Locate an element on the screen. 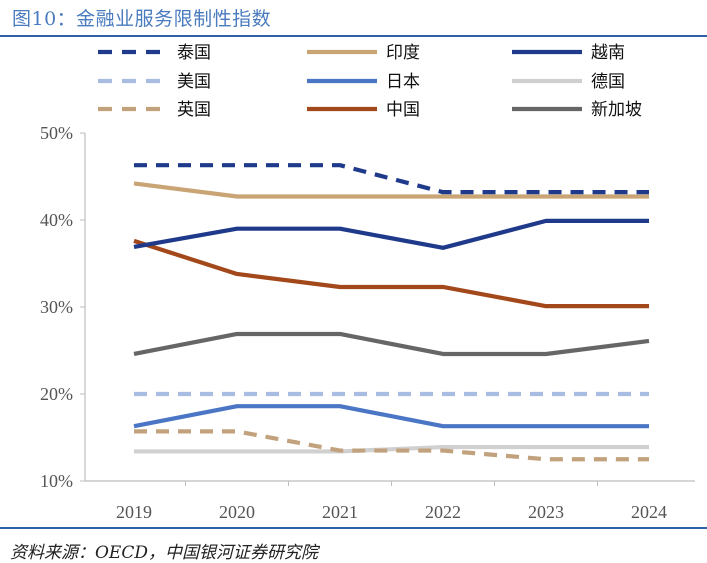 This screenshot has height=563, width=707. top-rule is located at coordinates (353, 36).